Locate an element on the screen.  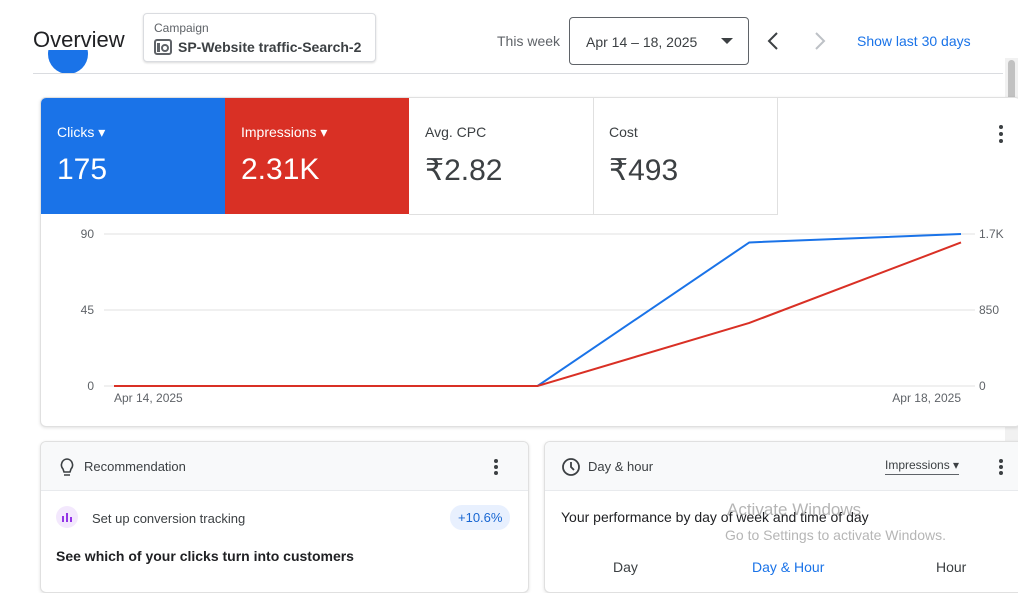
watermark-title: Activate Windows is located at coordinates (794, 509).